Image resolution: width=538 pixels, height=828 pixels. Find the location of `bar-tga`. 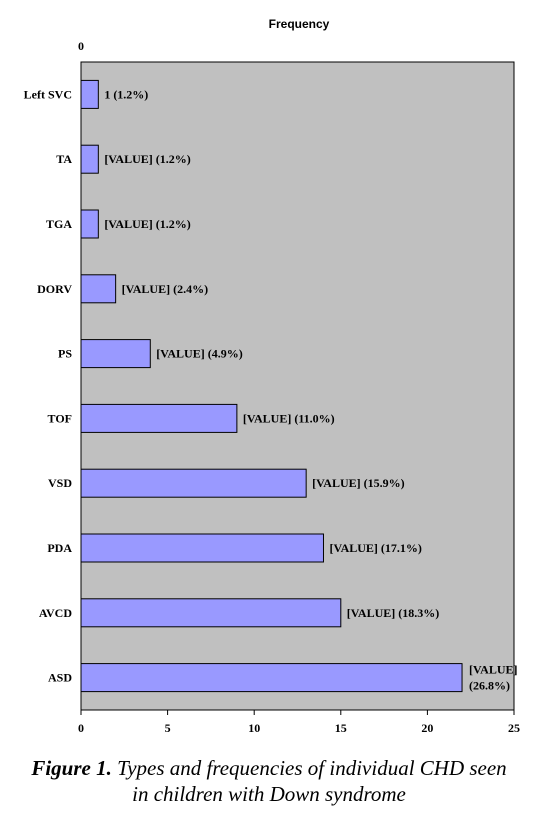

bar-tga is located at coordinates (89, 224).